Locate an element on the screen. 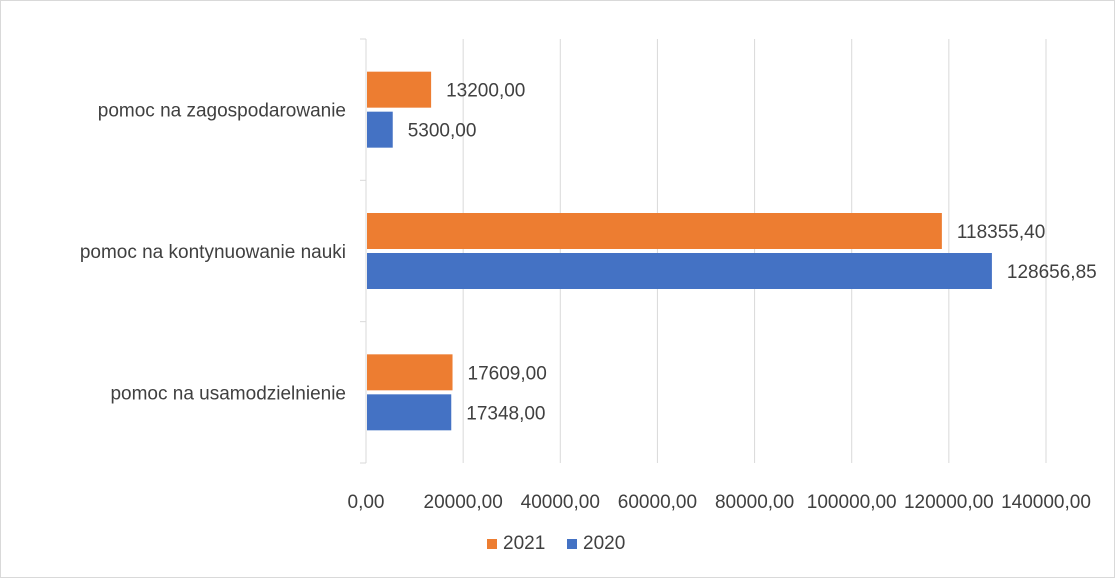 The image size is (1115, 579). x-tick-label: 80000,00 is located at coordinates (754, 502).